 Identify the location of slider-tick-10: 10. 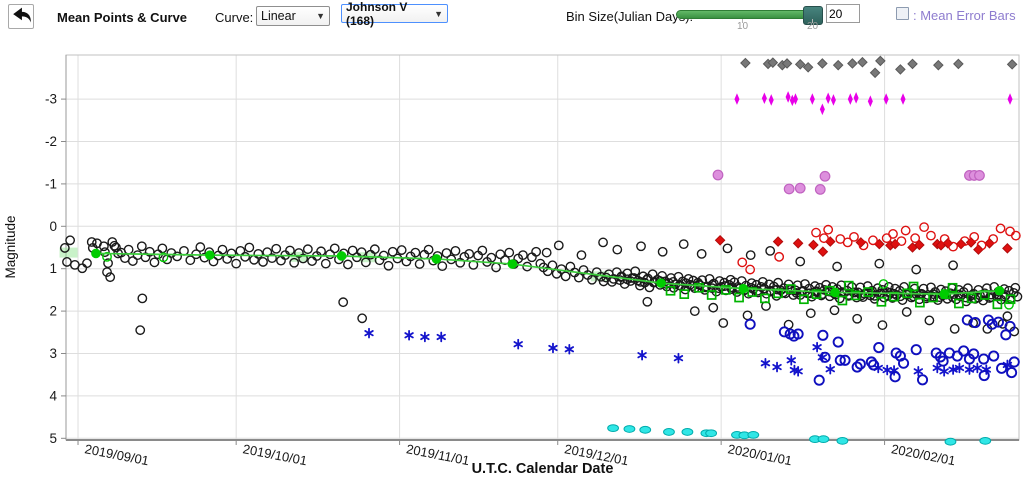
(743, 26).